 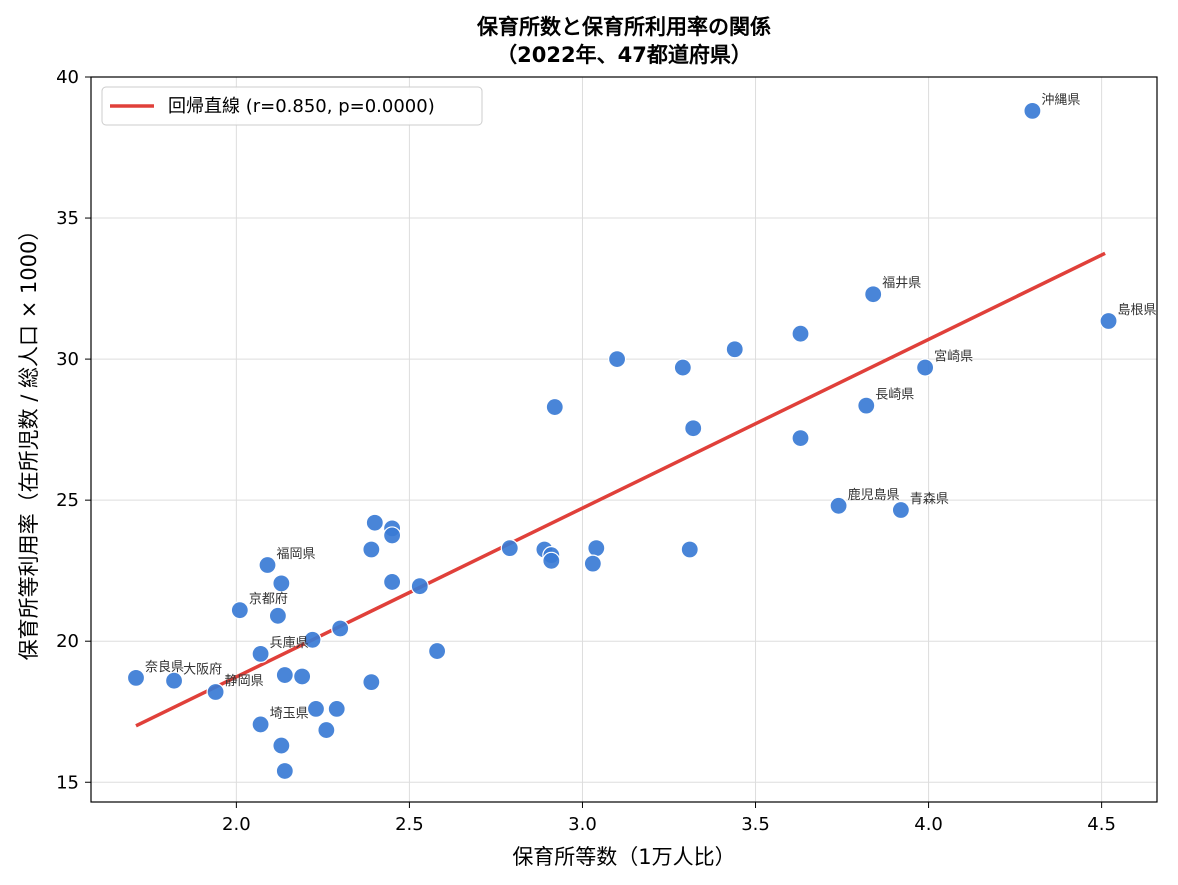 What do you see at coordinates (236, 824) in the screenshot?
I see `x-tick-label: 2.0` at bounding box center [236, 824].